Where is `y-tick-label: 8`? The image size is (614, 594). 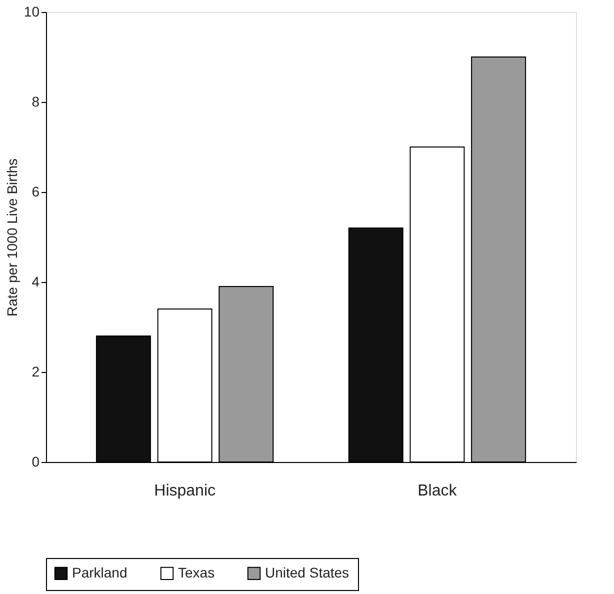 y-tick-label: 8 is located at coordinates (36, 102).